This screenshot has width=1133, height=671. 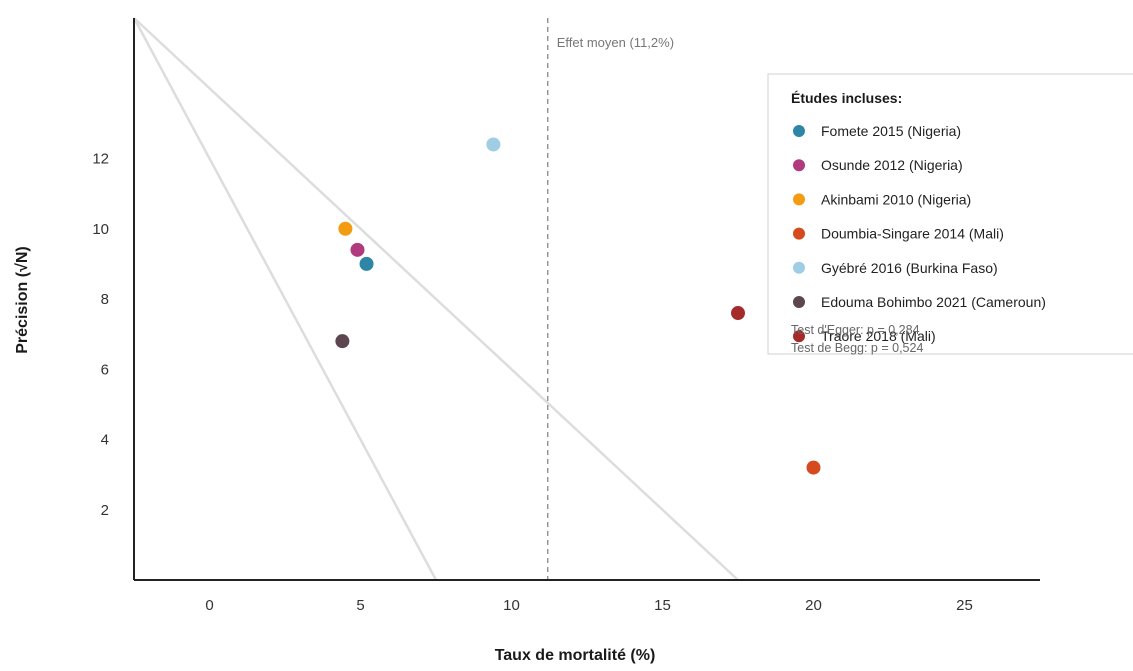 What do you see at coordinates (912, 234) in the screenshot?
I see `legend-label: Doumbia-Singare 2014 (Mali)` at bounding box center [912, 234].